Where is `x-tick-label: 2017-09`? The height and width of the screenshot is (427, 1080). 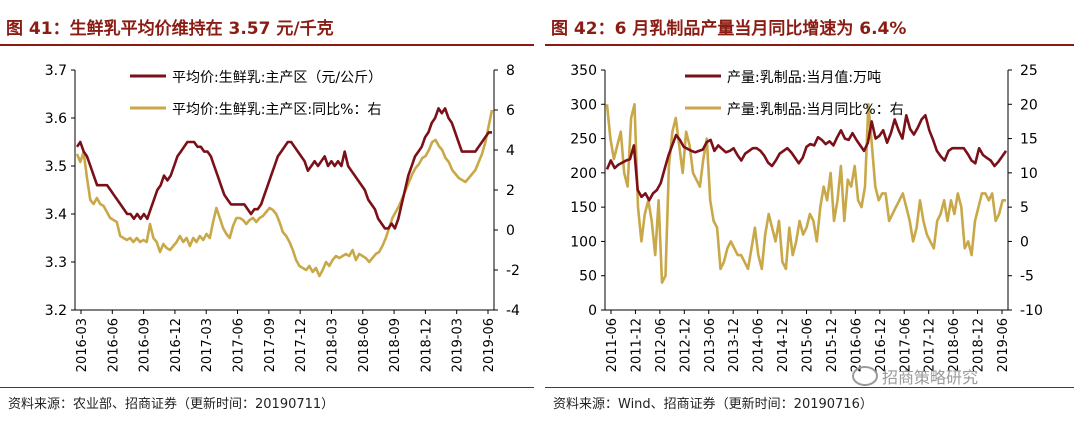
x-tick-label: 2017-09 is located at coordinates (270, 345).